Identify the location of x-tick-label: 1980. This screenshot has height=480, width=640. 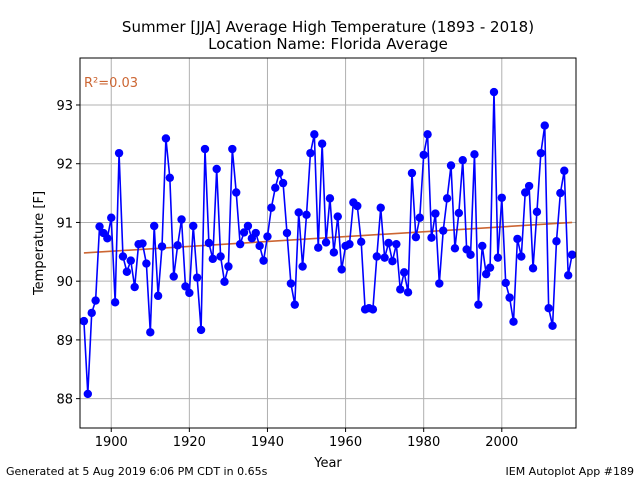
(423, 442).